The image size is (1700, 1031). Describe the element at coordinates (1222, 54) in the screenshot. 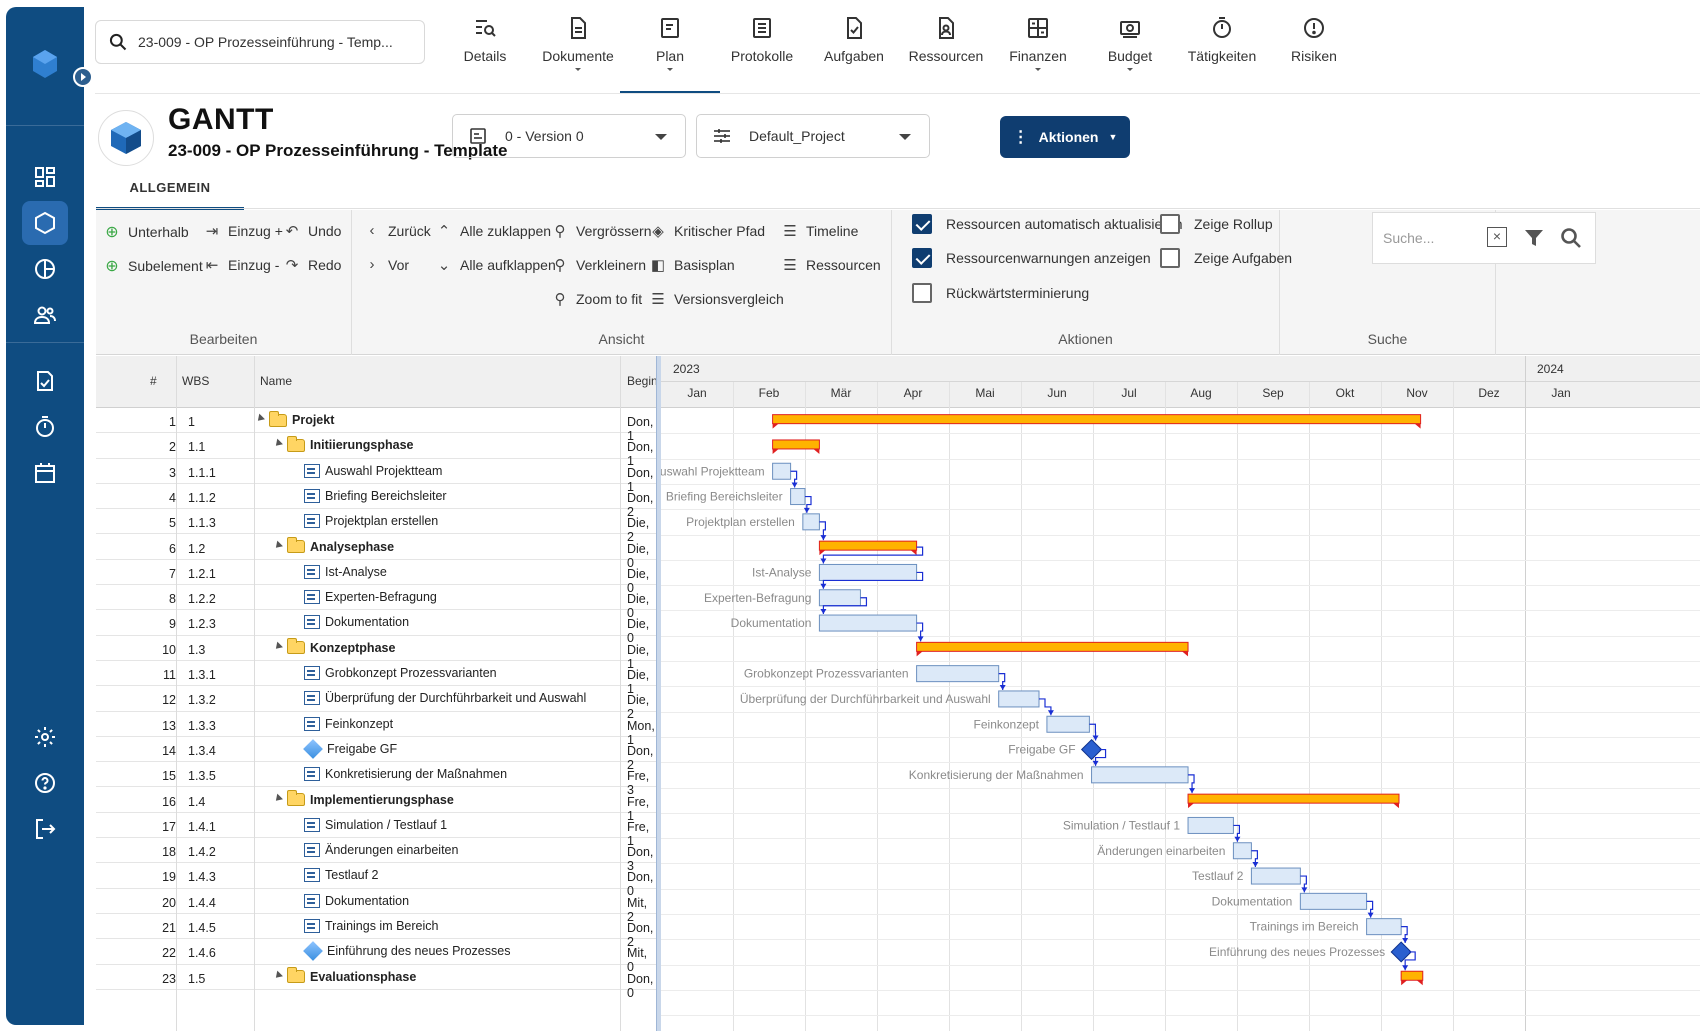

I see `topnav-tätigkeiten: Tätigkeiten` at that location.